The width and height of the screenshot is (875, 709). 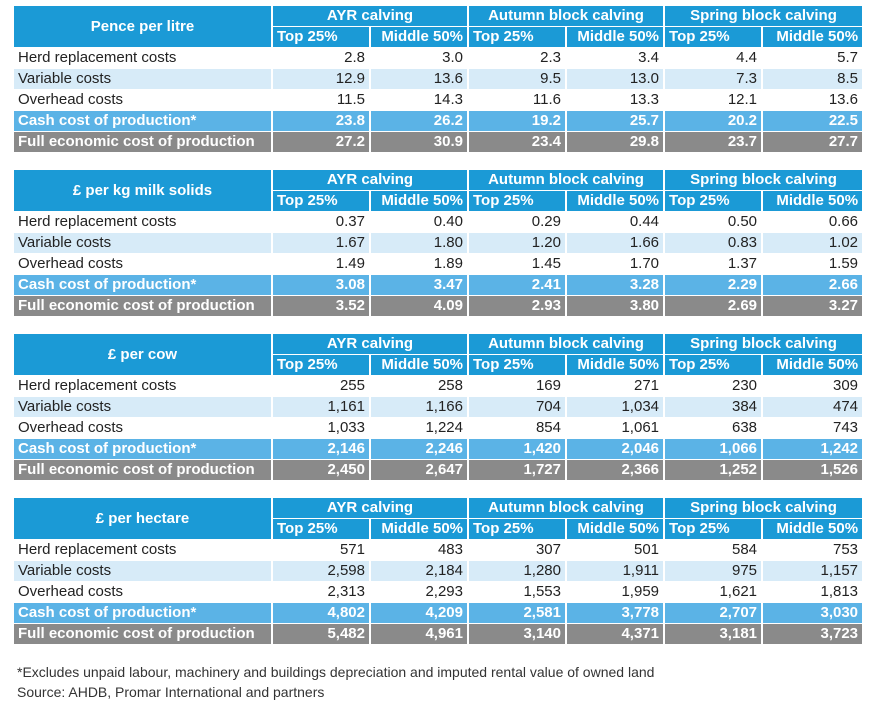 I want to click on table-row: Variable costs 12.9 13.6 9.5 13.0 7.3 8.5, so click(x=438, y=79).